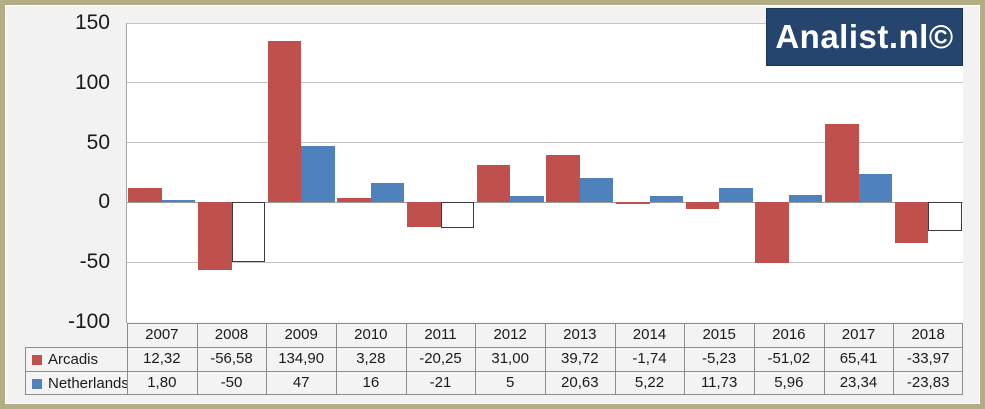  What do you see at coordinates (858, 334) in the screenshot?
I see `year-header-2017: 2017` at bounding box center [858, 334].